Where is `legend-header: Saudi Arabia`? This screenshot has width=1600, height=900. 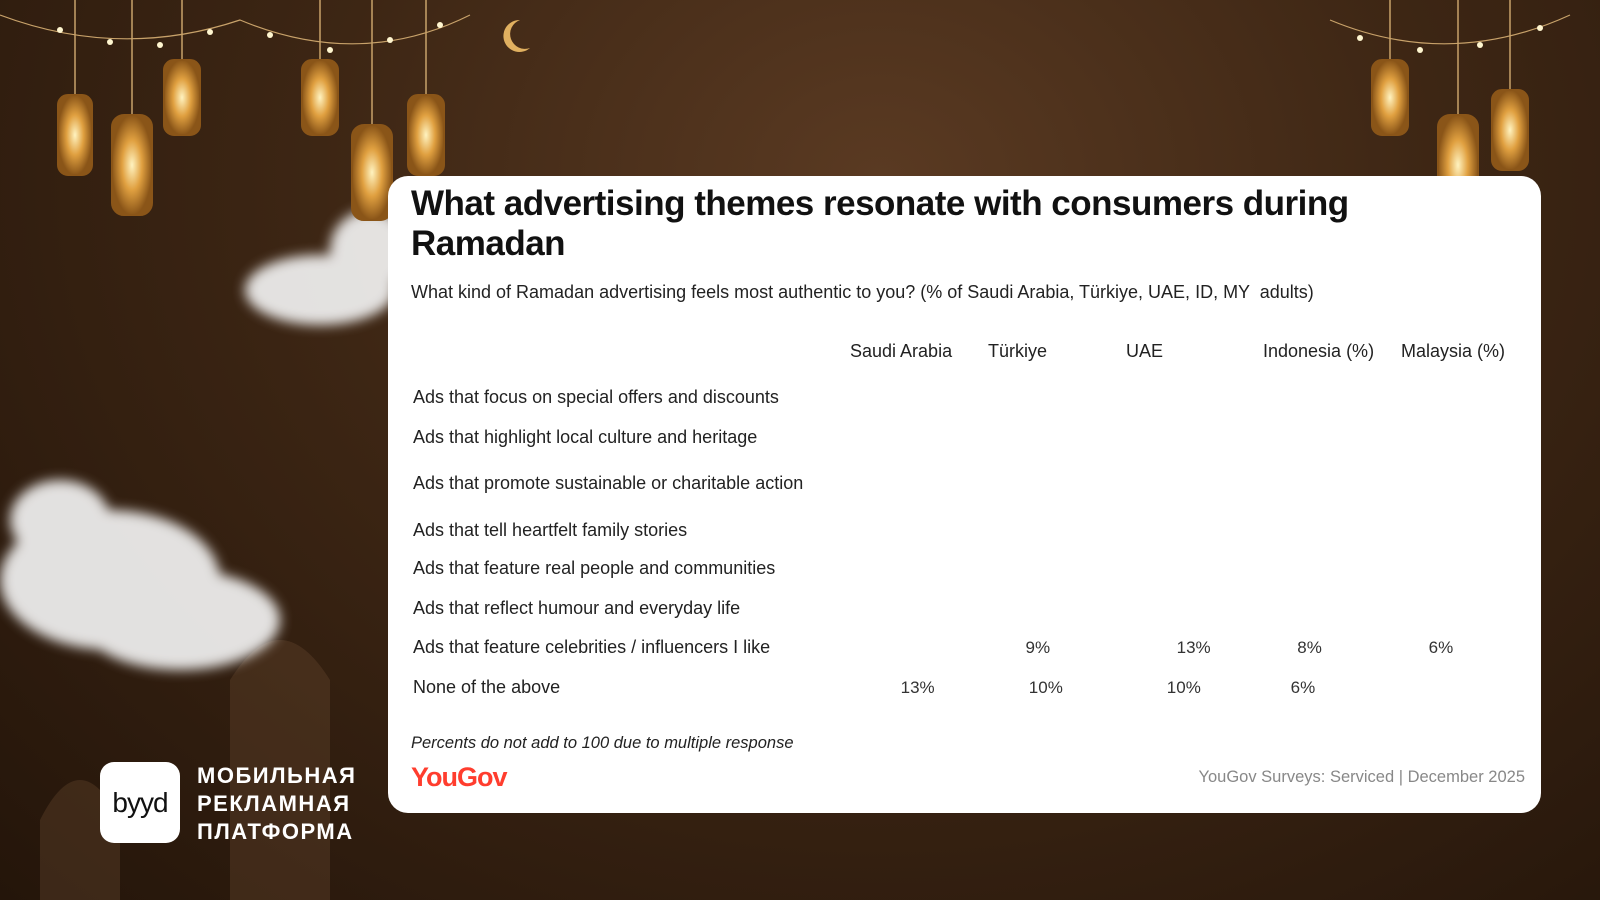 legend-header: Saudi Arabia is located at coordinates (901, 351).